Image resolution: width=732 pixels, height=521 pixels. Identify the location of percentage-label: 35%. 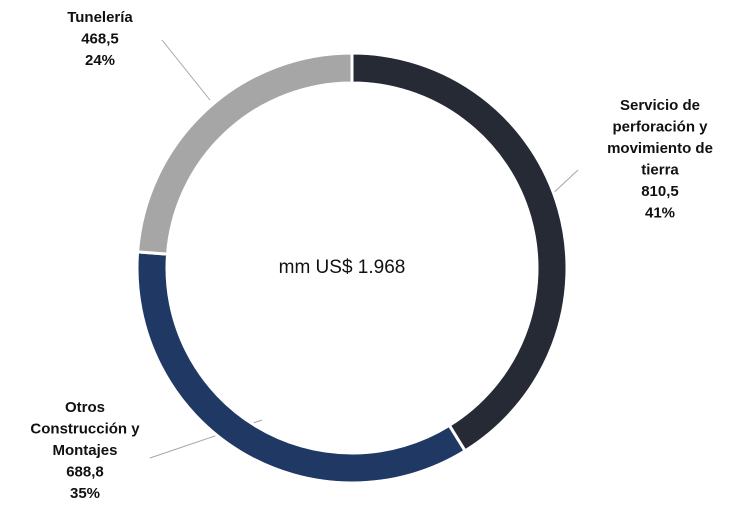
(85, 493).